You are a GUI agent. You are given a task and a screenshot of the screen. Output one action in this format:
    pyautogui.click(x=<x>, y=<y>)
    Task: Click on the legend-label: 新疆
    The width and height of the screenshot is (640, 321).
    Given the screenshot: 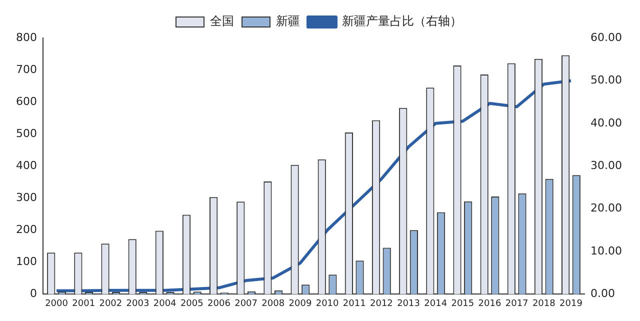 What is the action you would take?
    pyautogui.click(x=288, y=21)
    